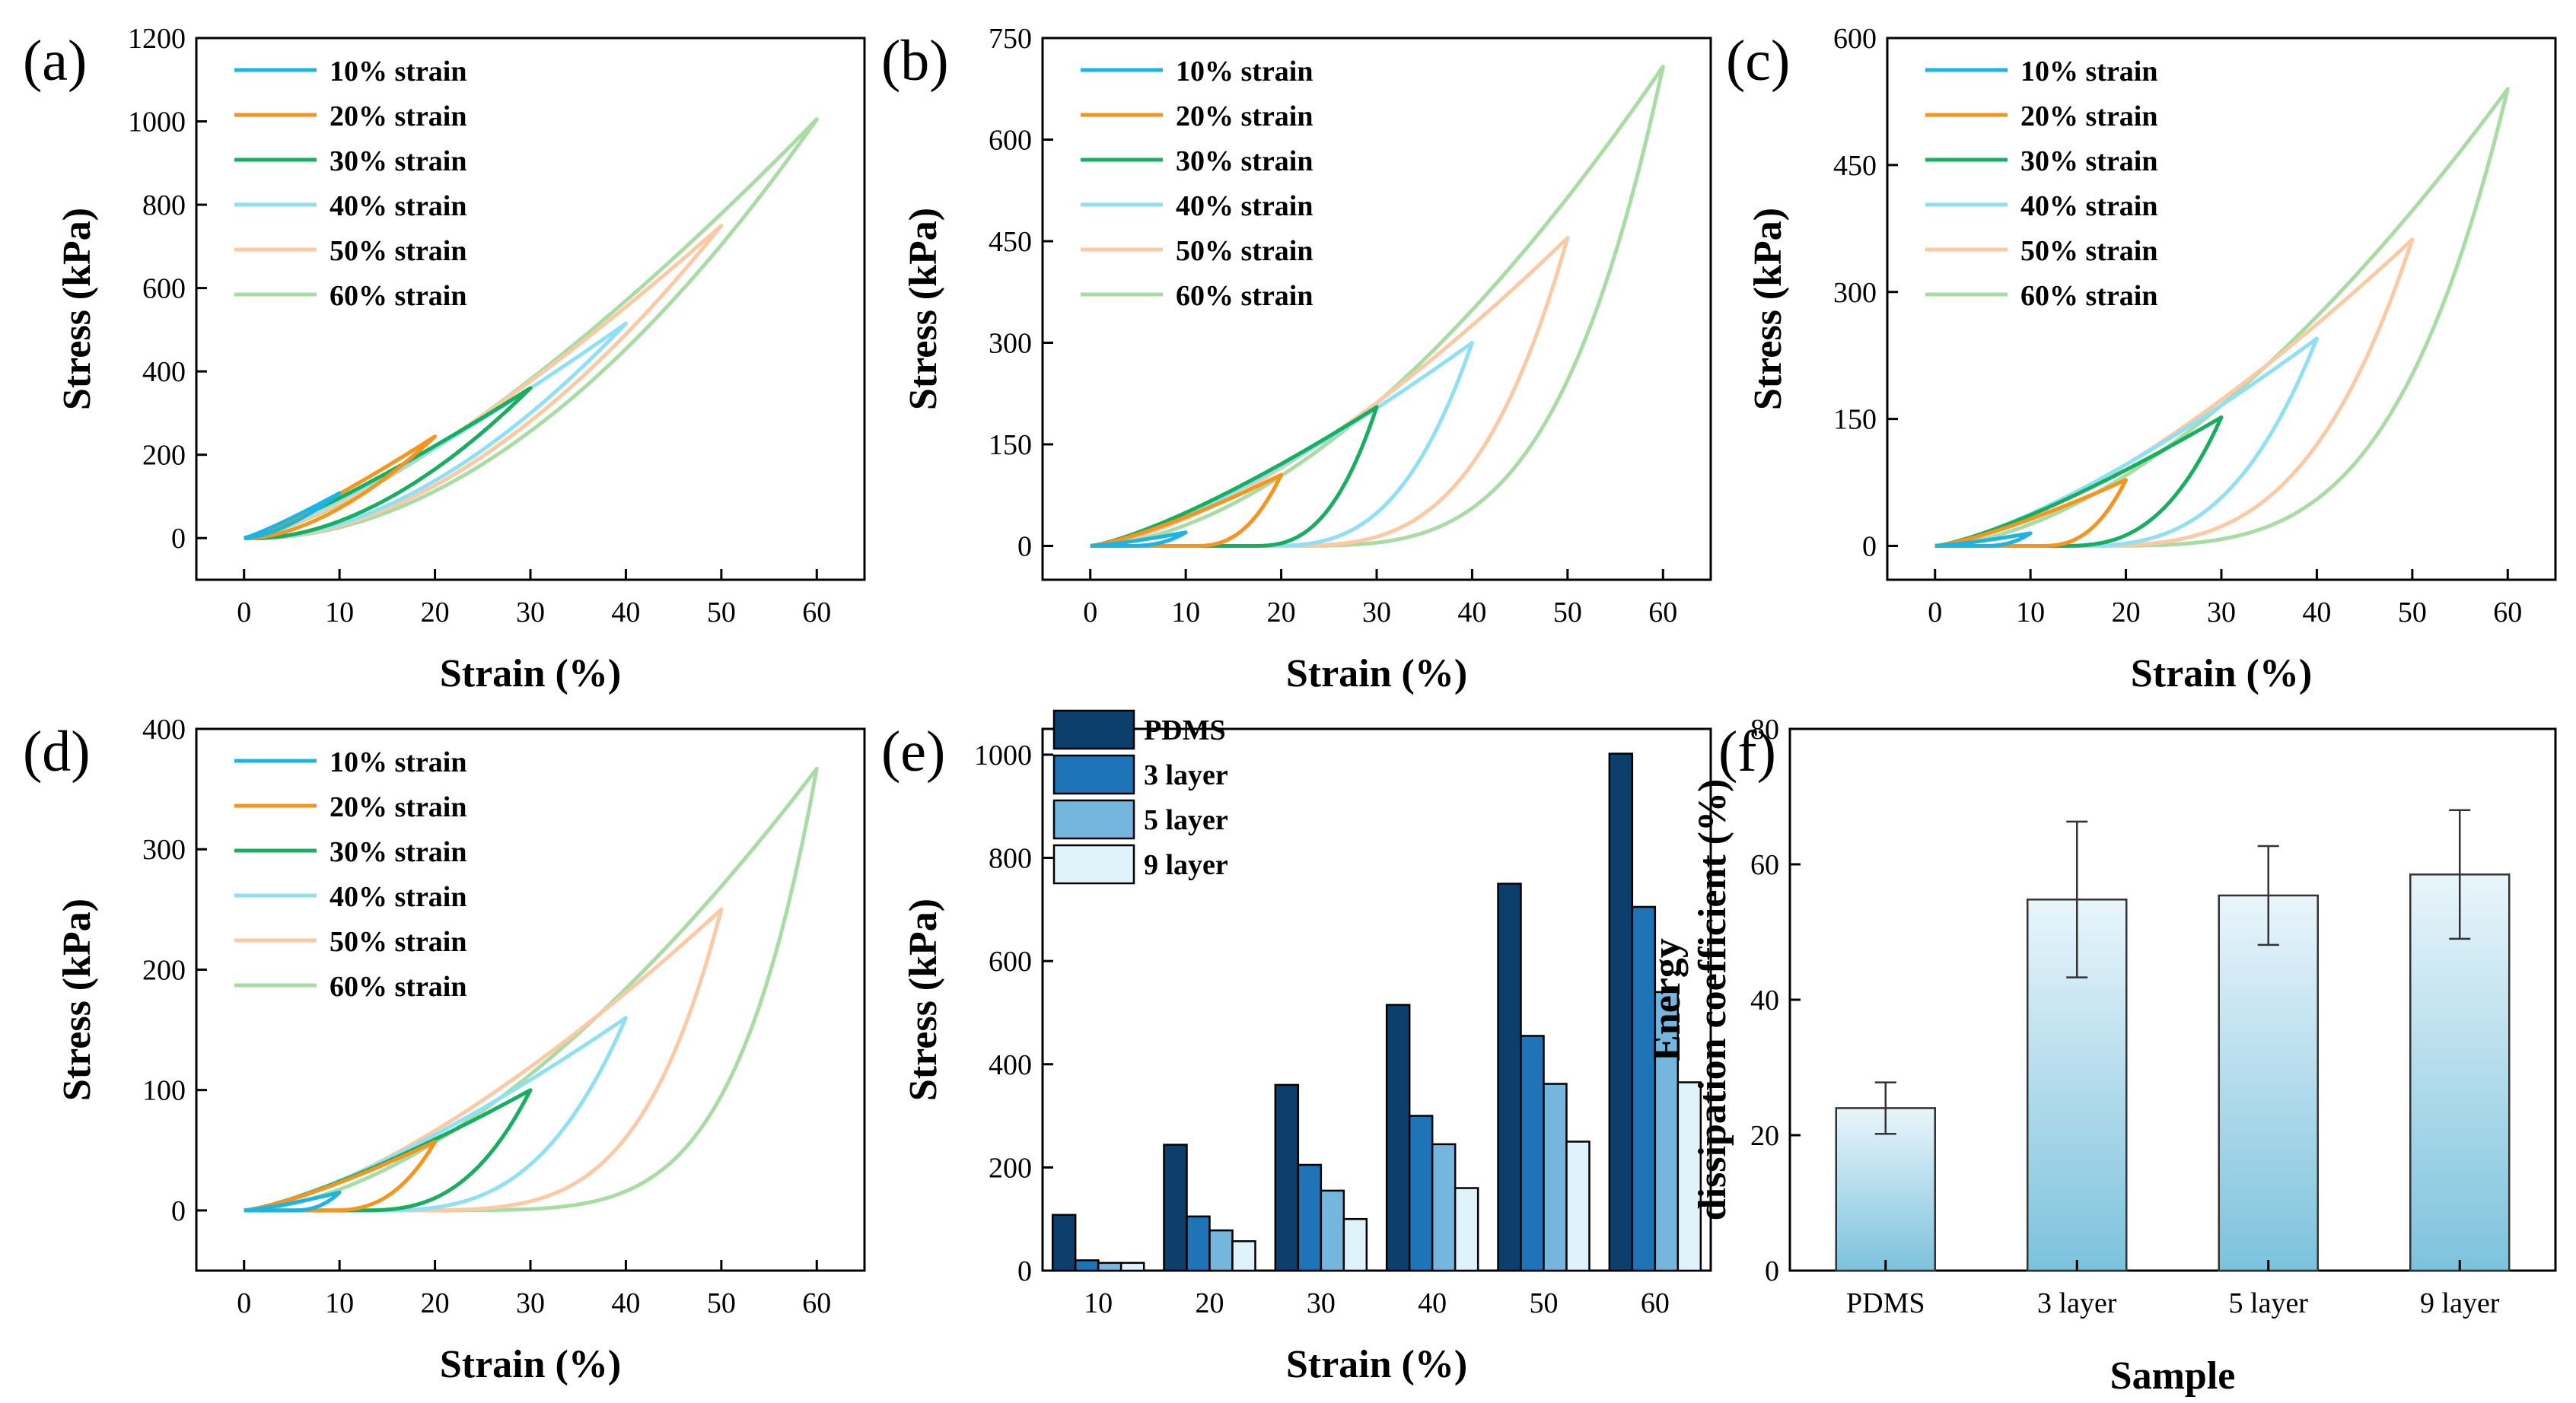 This screenshot has width=2576, height=1403. I want to click on legend-label: 3 layer, so click(1186, 775).